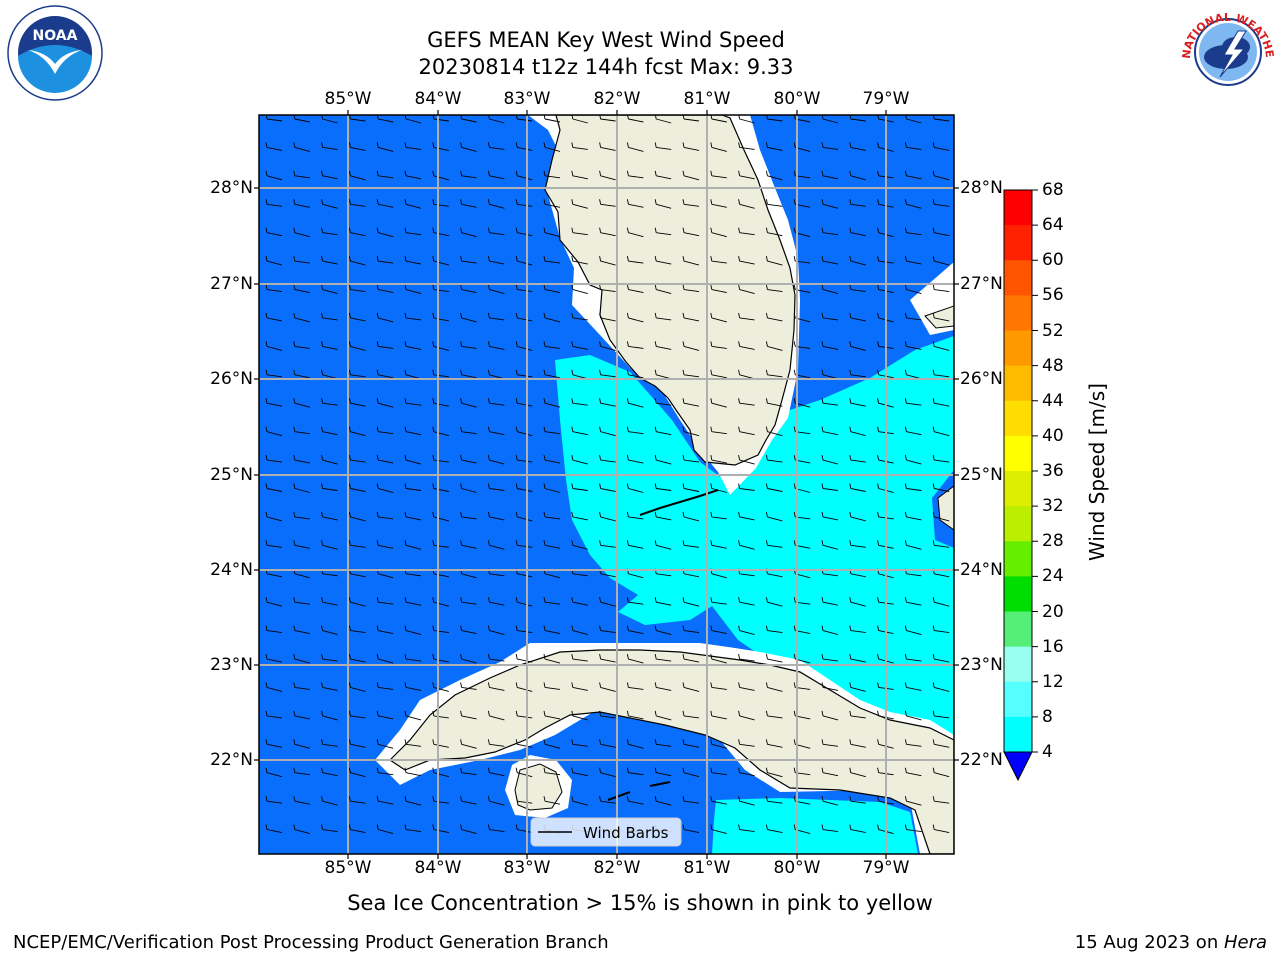 The height and width of the screenshot is (960, 1280). I want to click on colorbar-tick-label: 48, so click(1053, 365).